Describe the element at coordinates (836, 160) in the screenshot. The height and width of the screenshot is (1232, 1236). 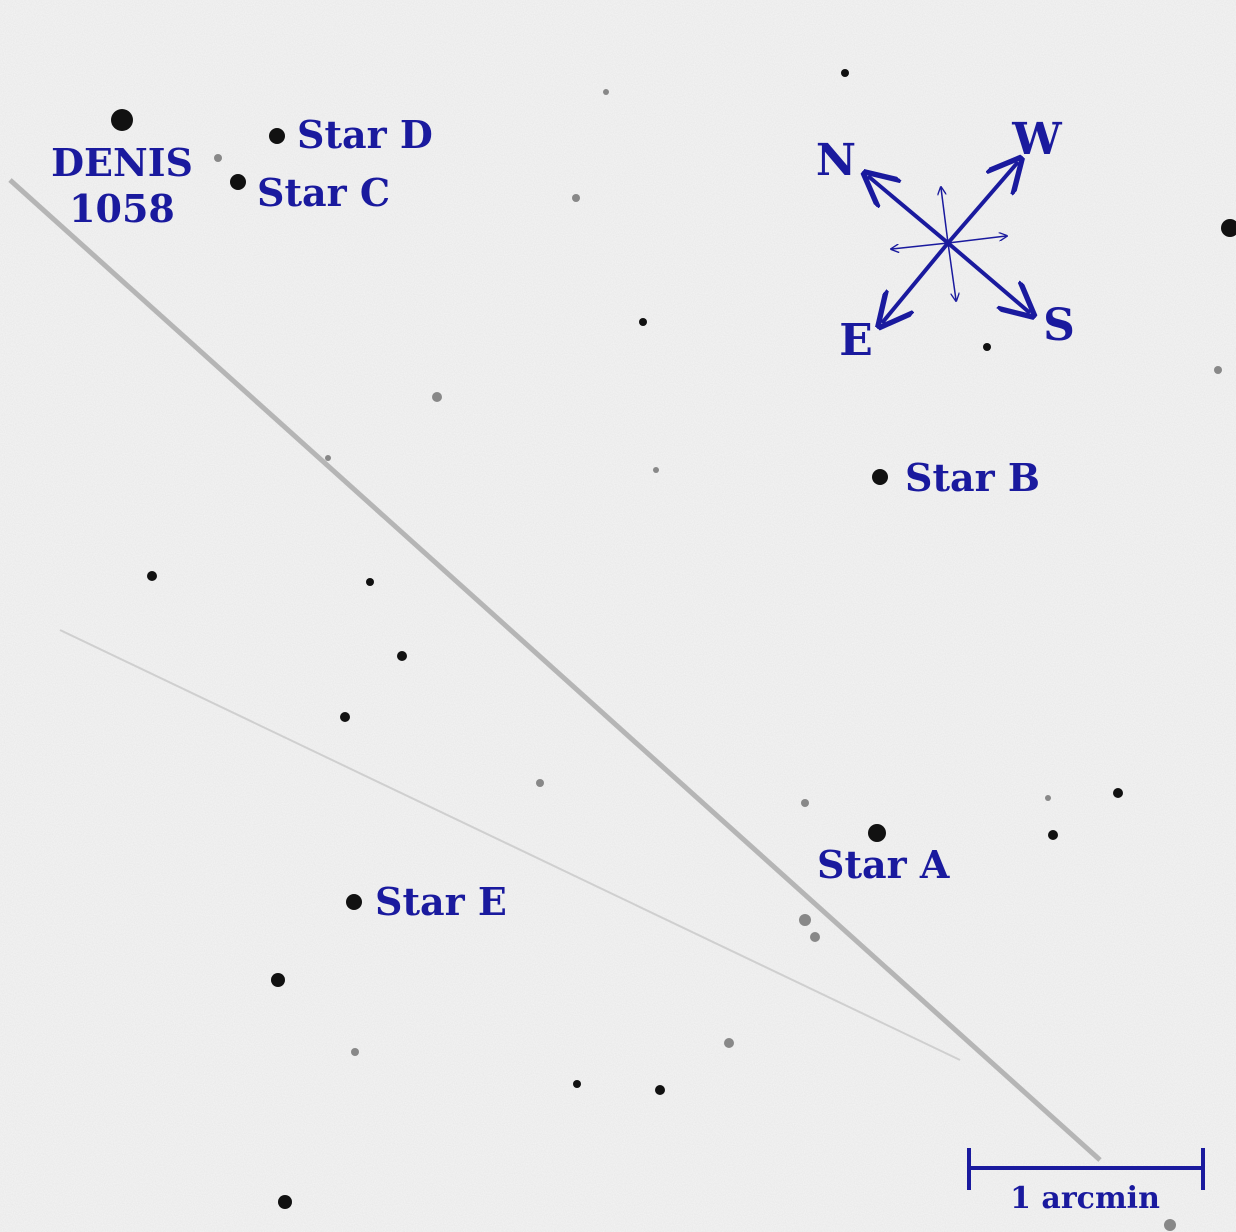
I see `compass-n: N` at that location.